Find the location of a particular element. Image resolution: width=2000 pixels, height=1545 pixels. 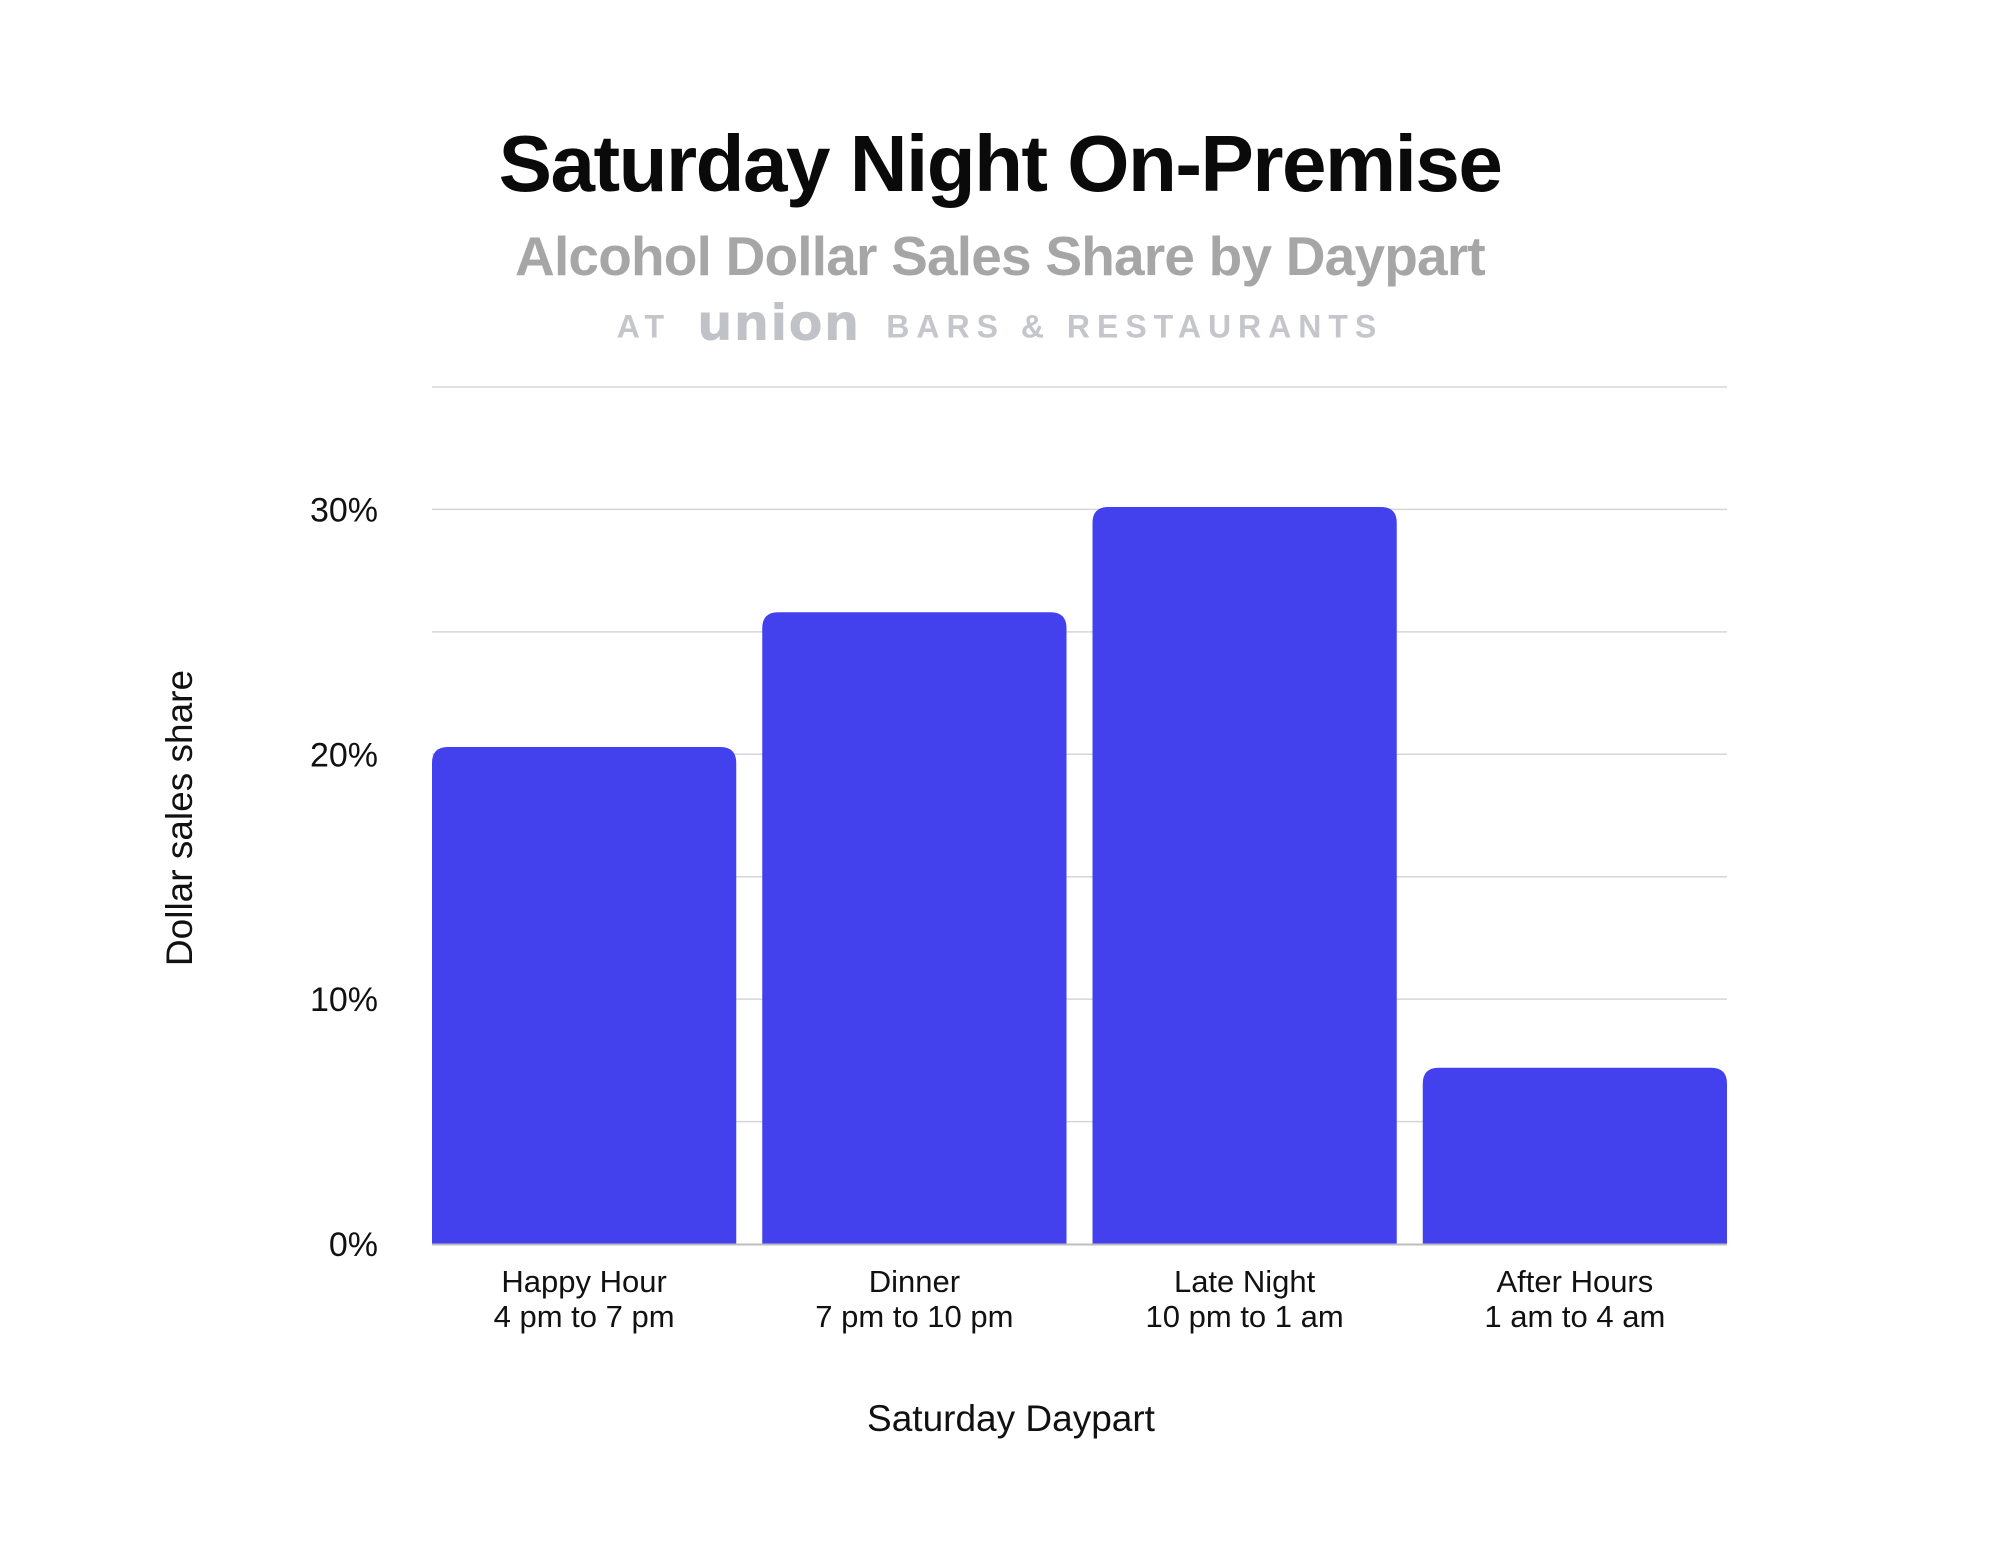

x-tick-sublabel-0: 4 pm to 7 pm is located at coordinates (584, 1316).